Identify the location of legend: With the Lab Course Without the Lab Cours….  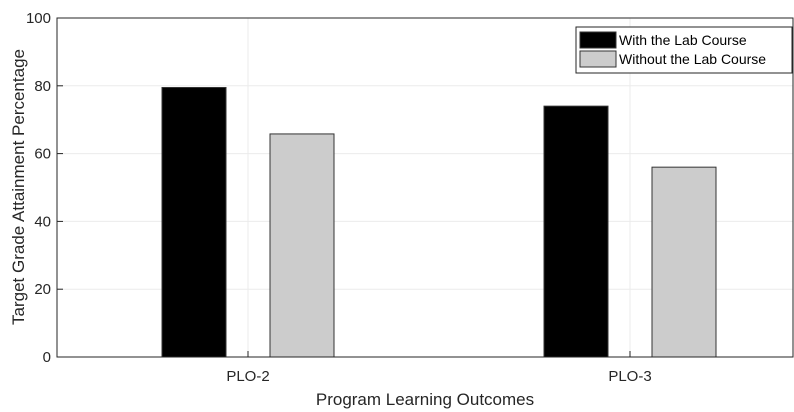
(684, 50).